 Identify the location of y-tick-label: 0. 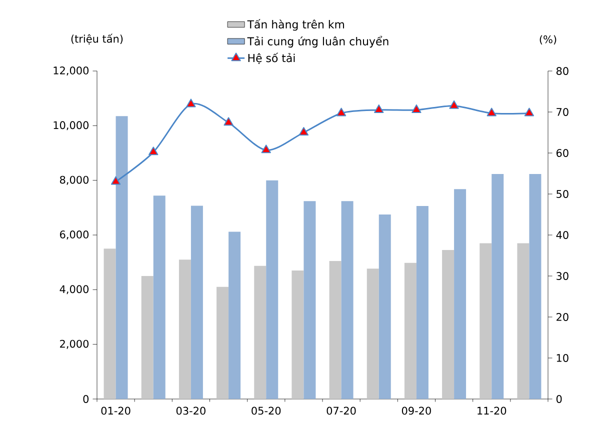
(86, 399).